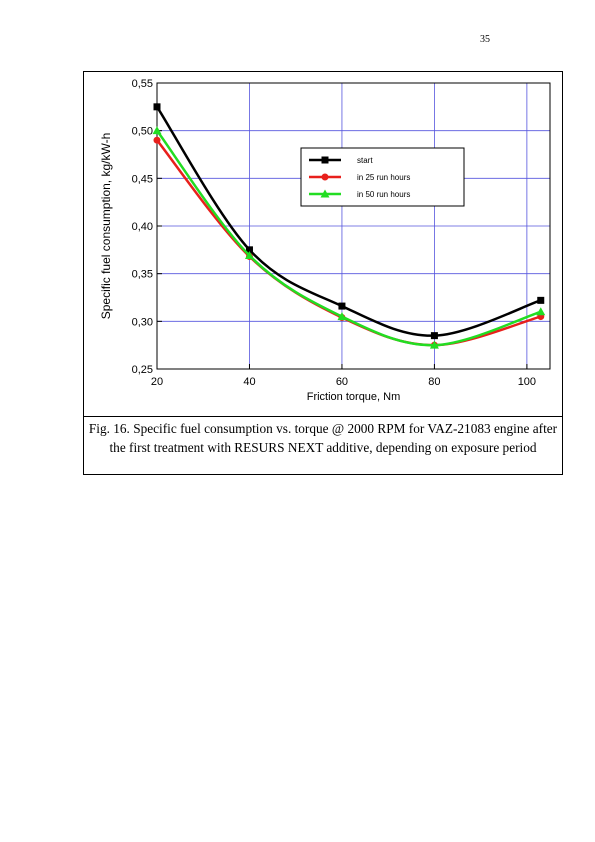  Describe the element at coordinates (157, 382) in the screenshot. I see `x-tick-label: 20` at that location.